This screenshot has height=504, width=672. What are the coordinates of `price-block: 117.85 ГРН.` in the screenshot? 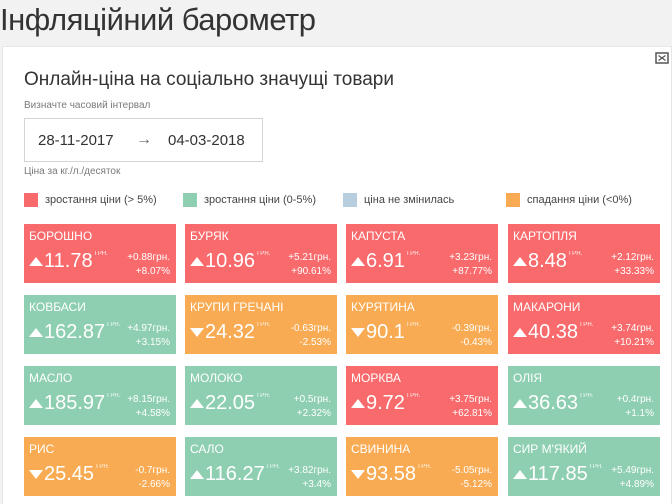 It's located at (558, 474).